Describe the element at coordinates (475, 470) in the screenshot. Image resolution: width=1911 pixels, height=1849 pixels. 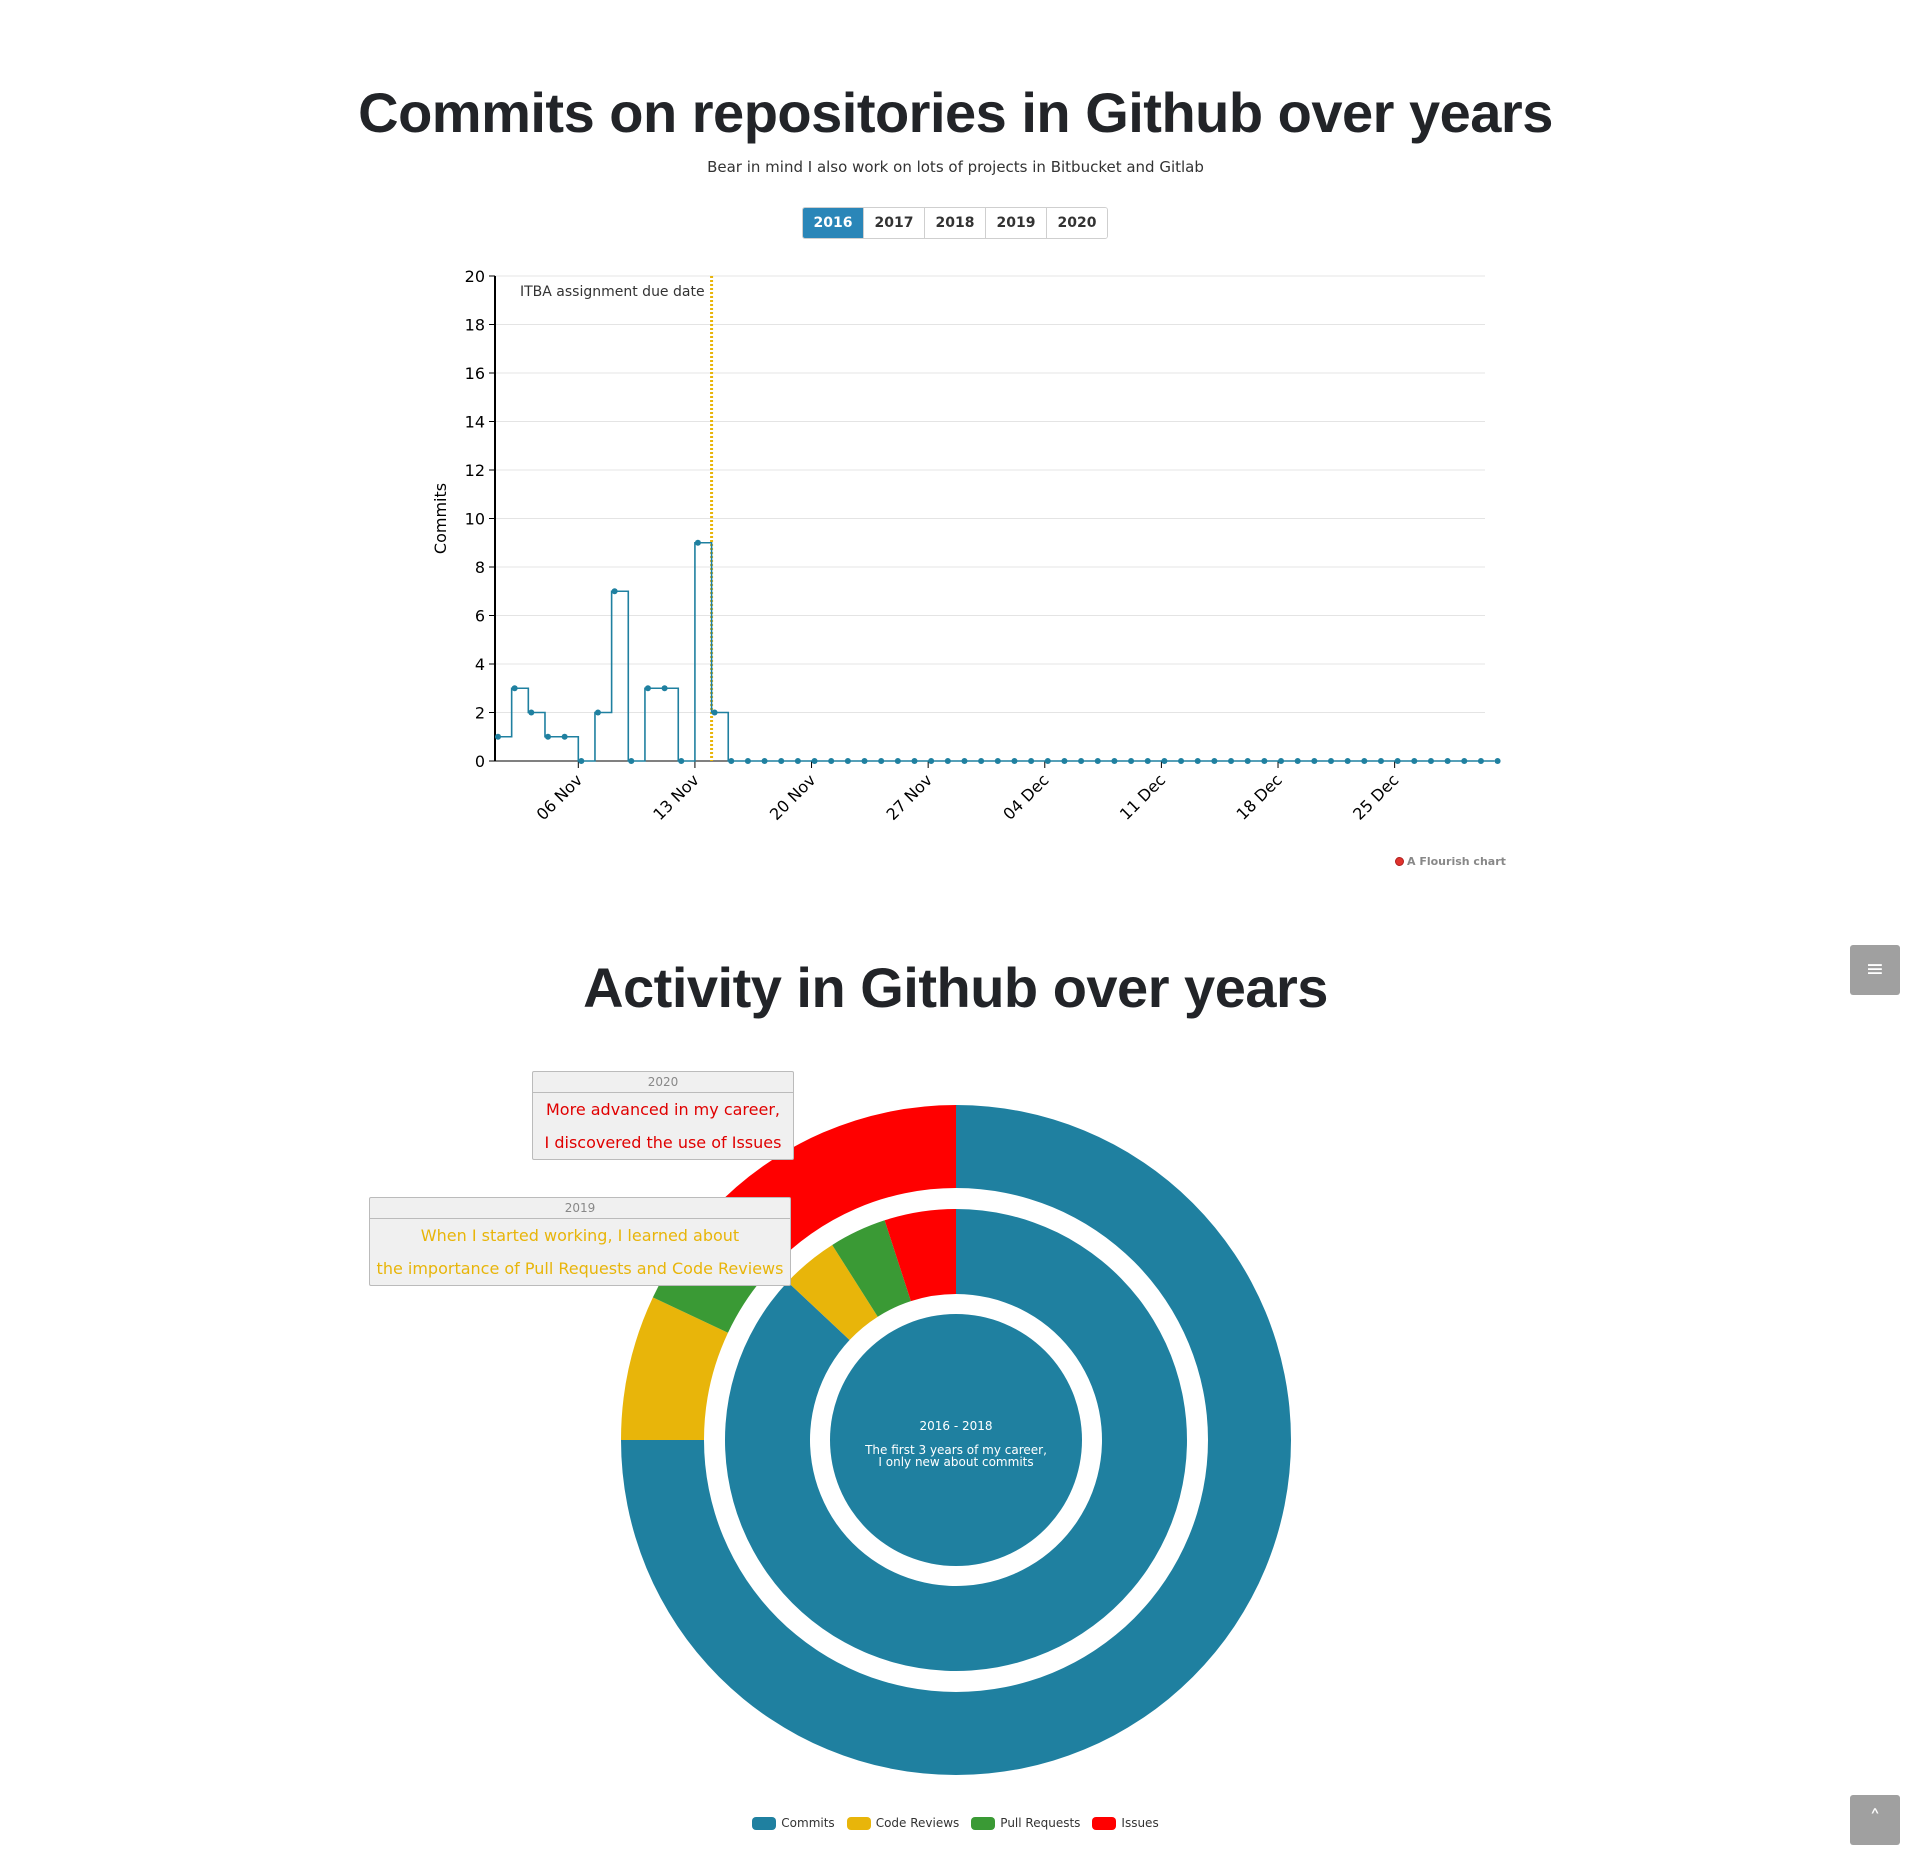
I see `y-tick-label: 12` at that location.